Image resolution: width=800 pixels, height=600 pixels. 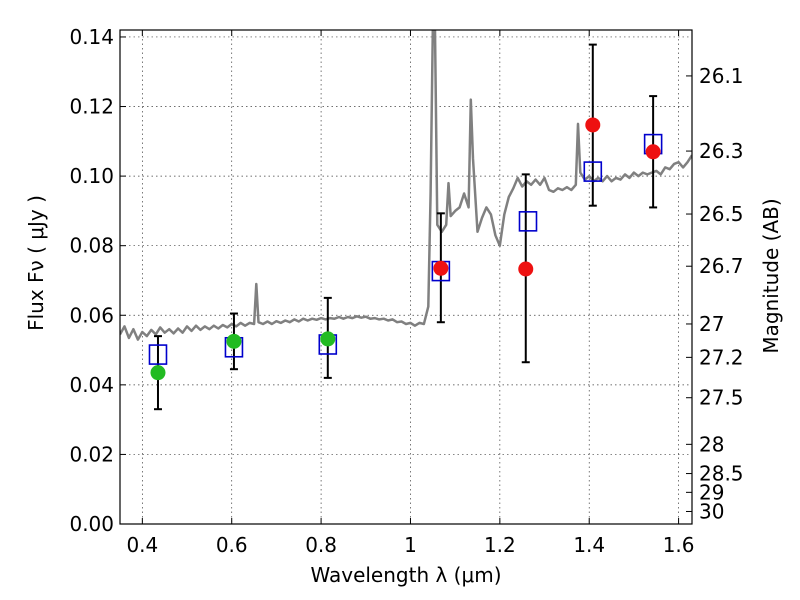 I want to click on x-tick-label: 1.2, so click(x=500, y=545).